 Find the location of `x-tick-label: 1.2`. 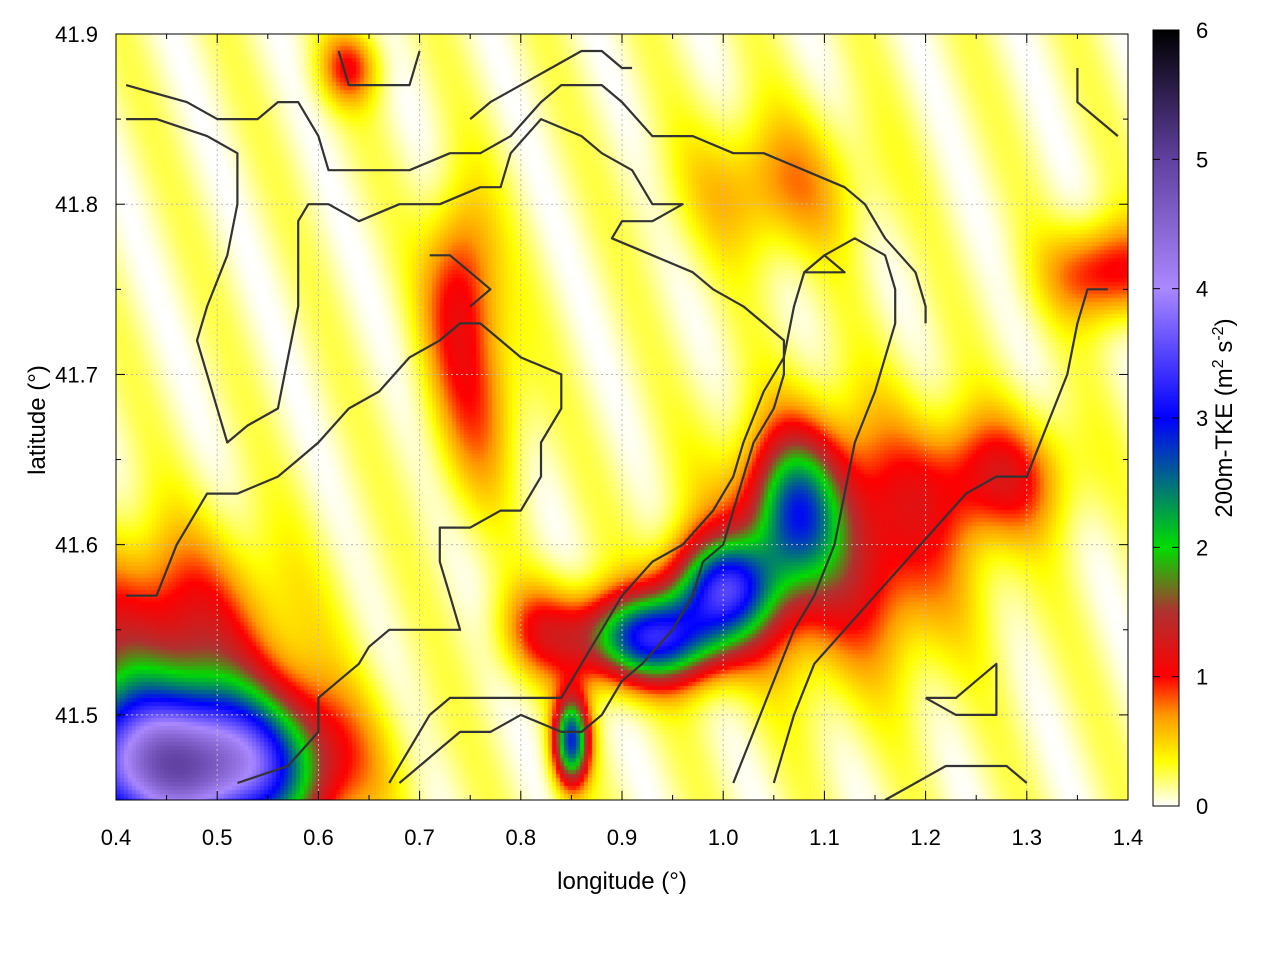

x-tick-label: 1.2 is located at coordinates (925, 837).